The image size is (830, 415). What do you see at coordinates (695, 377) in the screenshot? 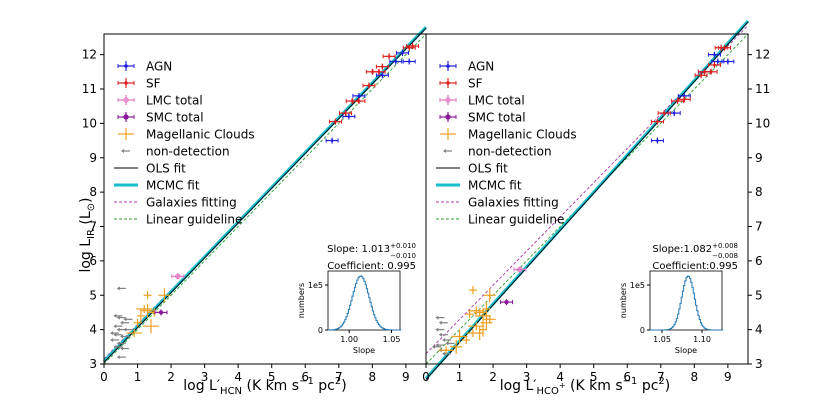
I see `x-tick-label: 8` at bounding box center [695, 377].